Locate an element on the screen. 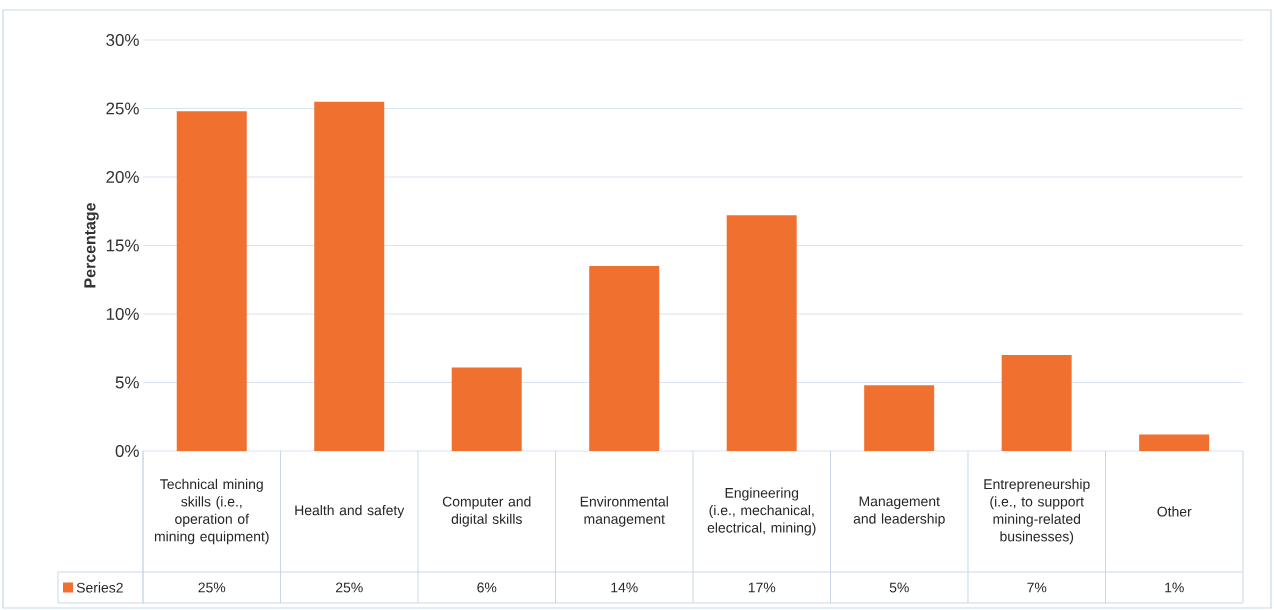 The image size is (1274, 610). data-label: 5% is located at coordinates (899, 587).